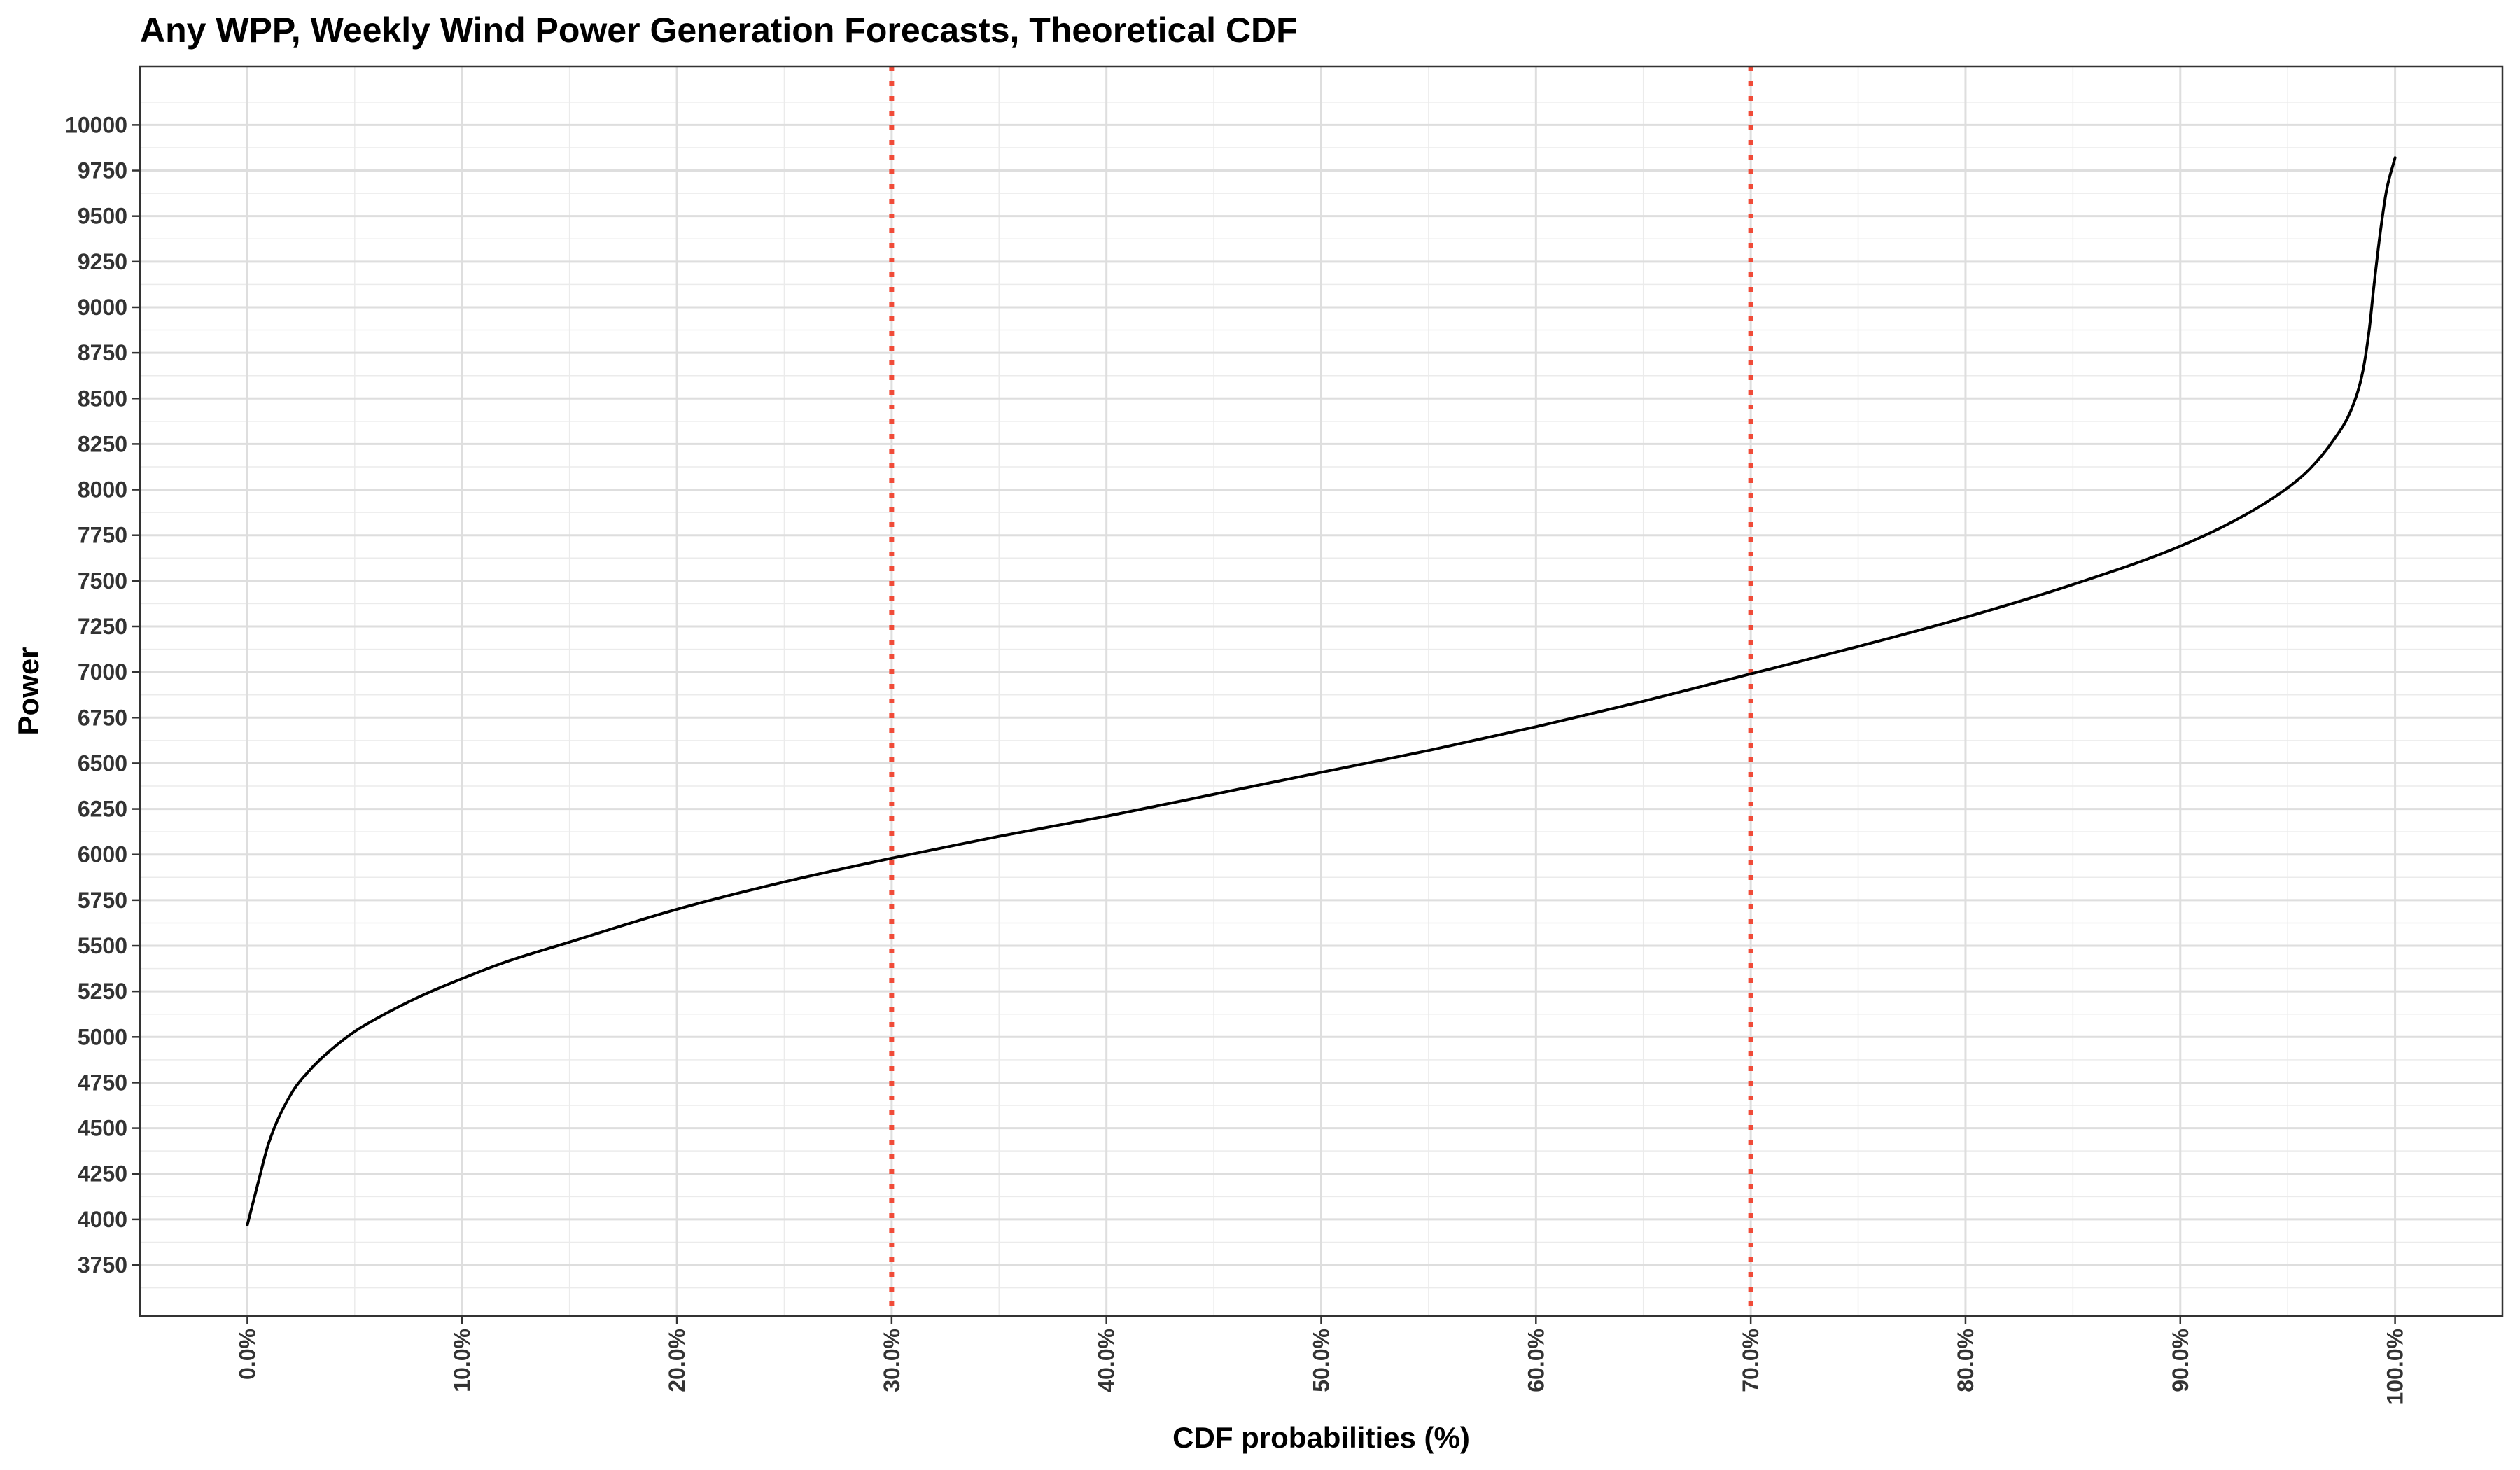 This screenshot has width=2520, height=1470. I want to click on x-tick-label: 40.0%, so click(1106, 1360).